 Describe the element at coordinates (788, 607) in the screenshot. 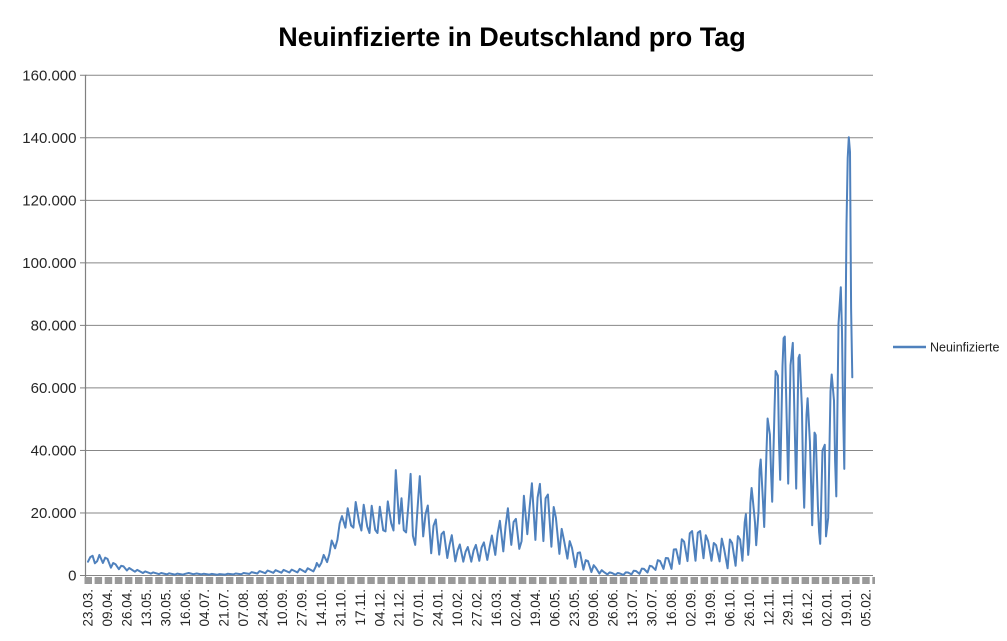

I see `x-axis-tick-label: 29.11.` at that location.